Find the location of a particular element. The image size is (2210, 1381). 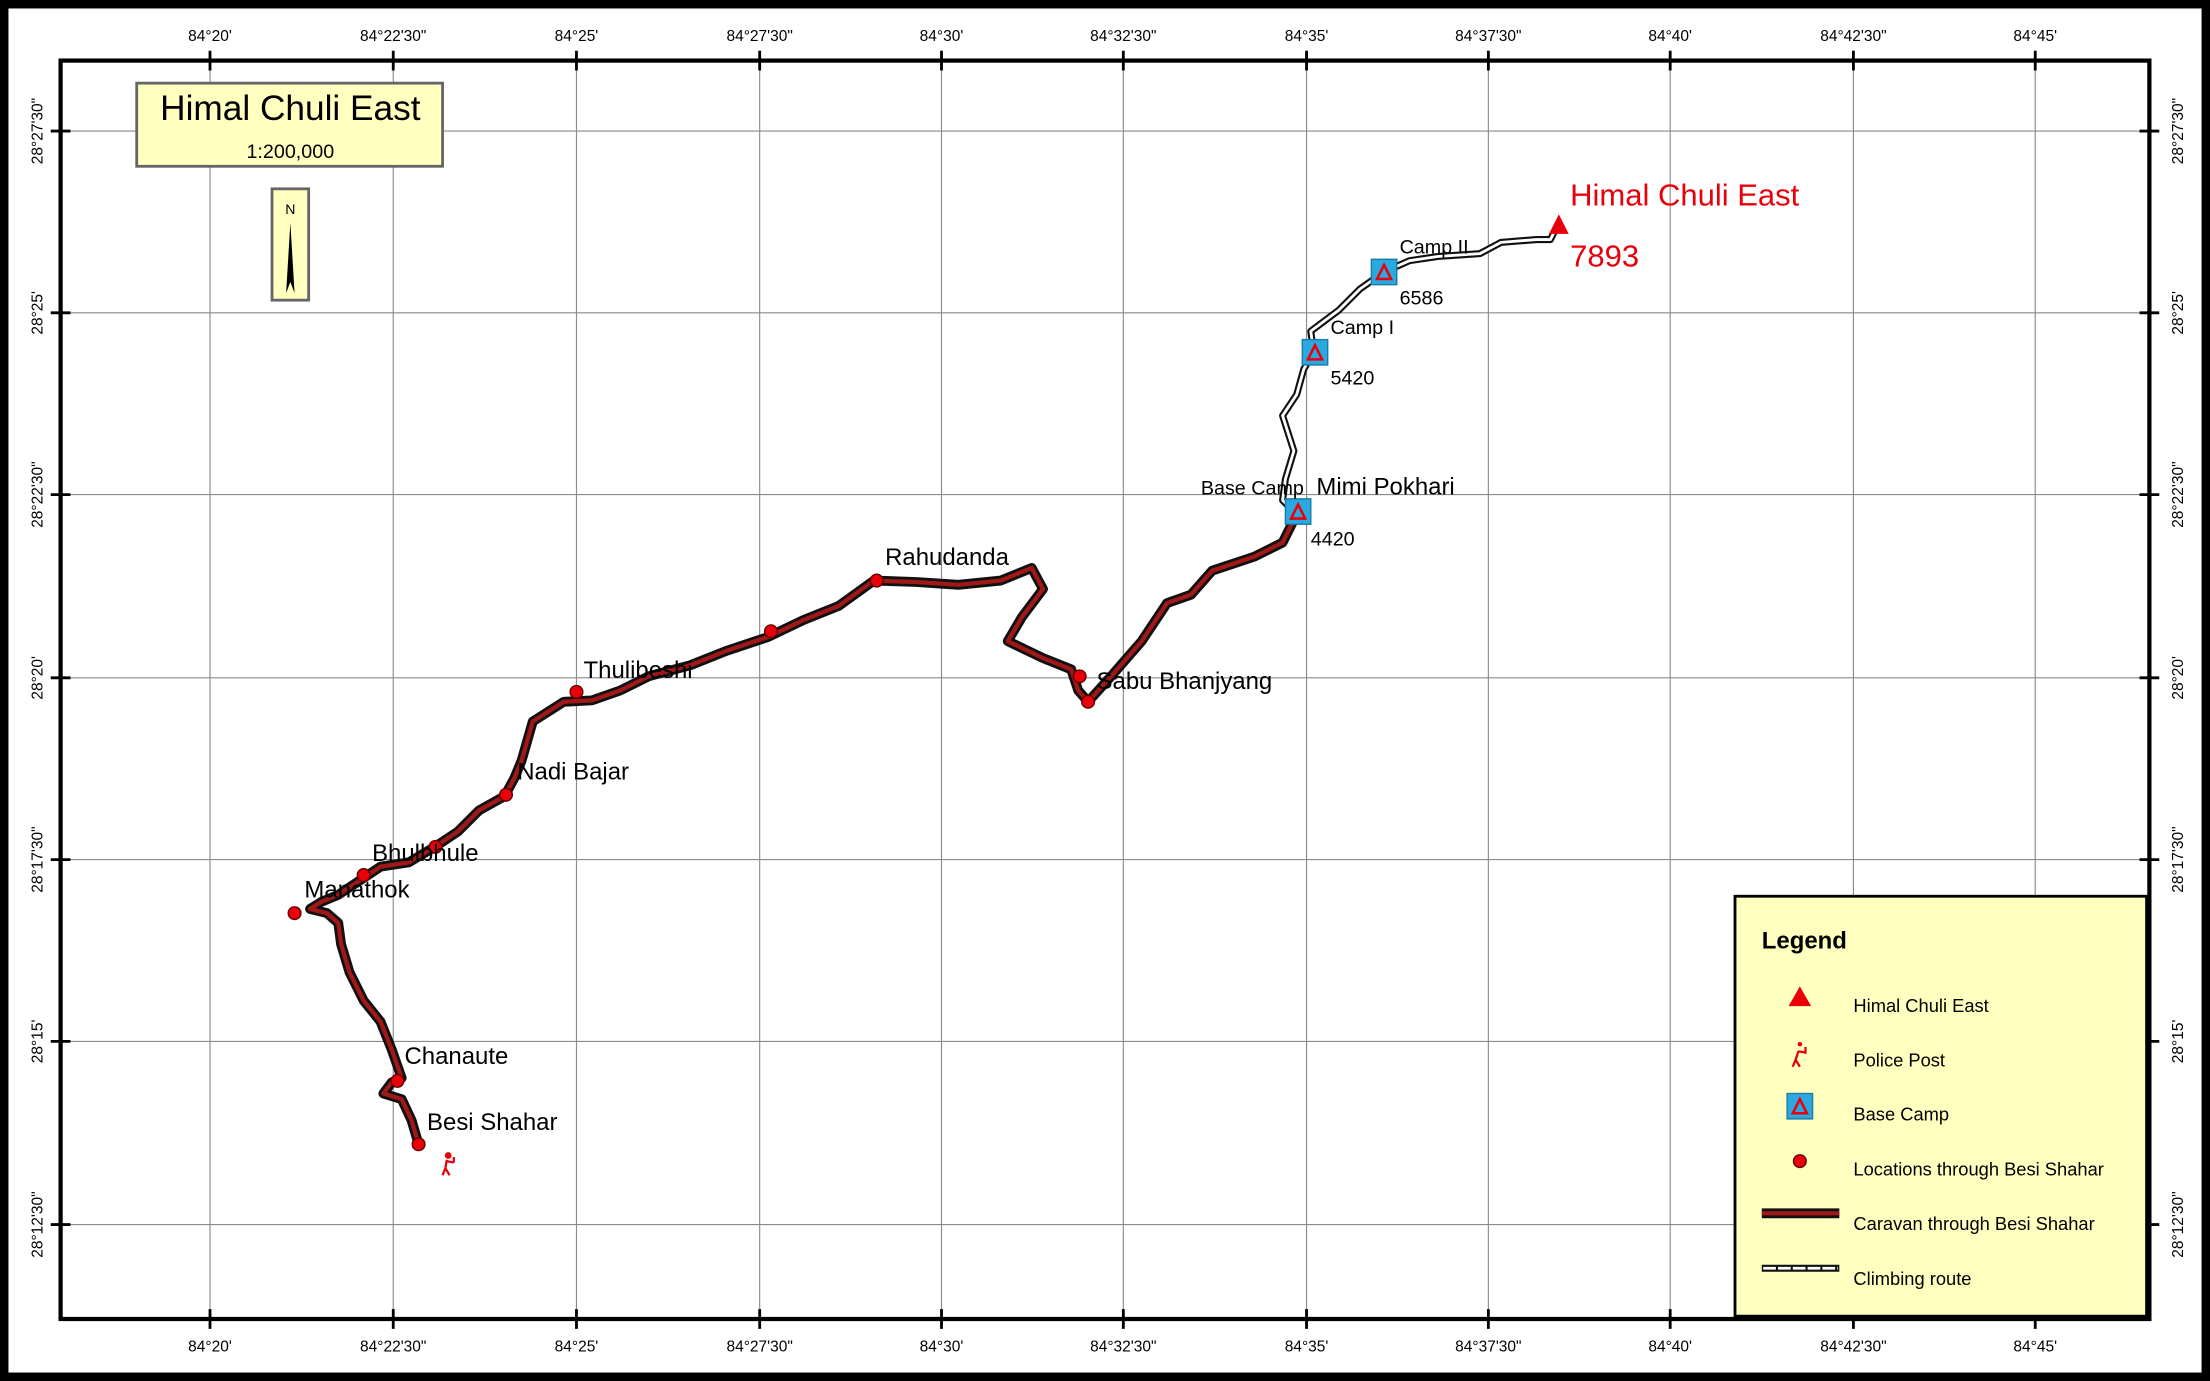

map-scale: 1:200,000 is located at coordinates (290, 152).